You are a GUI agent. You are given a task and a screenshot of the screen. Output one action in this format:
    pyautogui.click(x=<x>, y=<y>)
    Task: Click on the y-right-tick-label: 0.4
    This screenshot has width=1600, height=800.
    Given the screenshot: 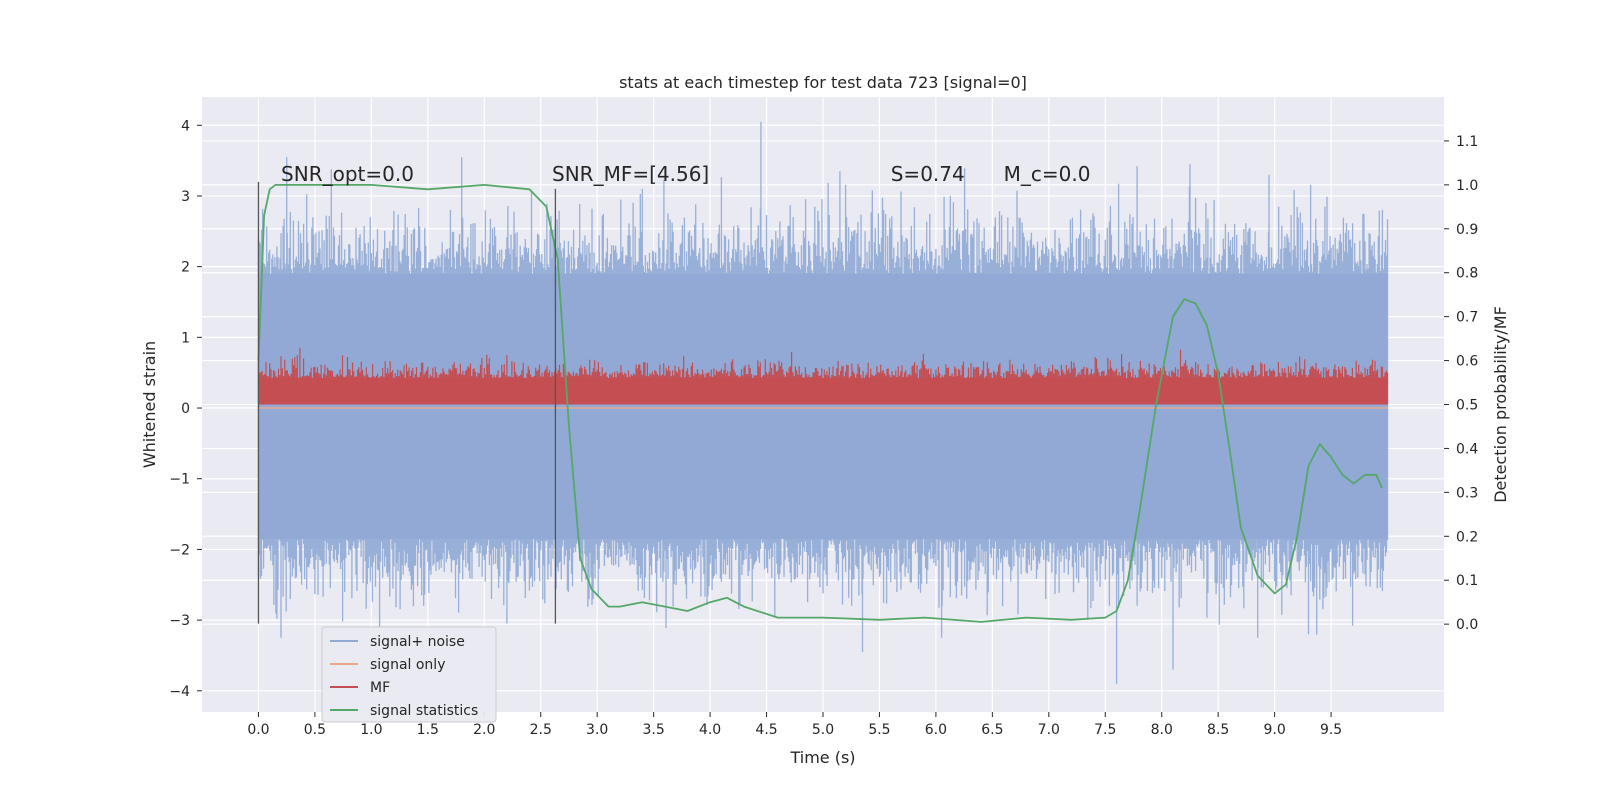 What is the action you would take?
    pyautogui.click(x=1467, y=449)
    